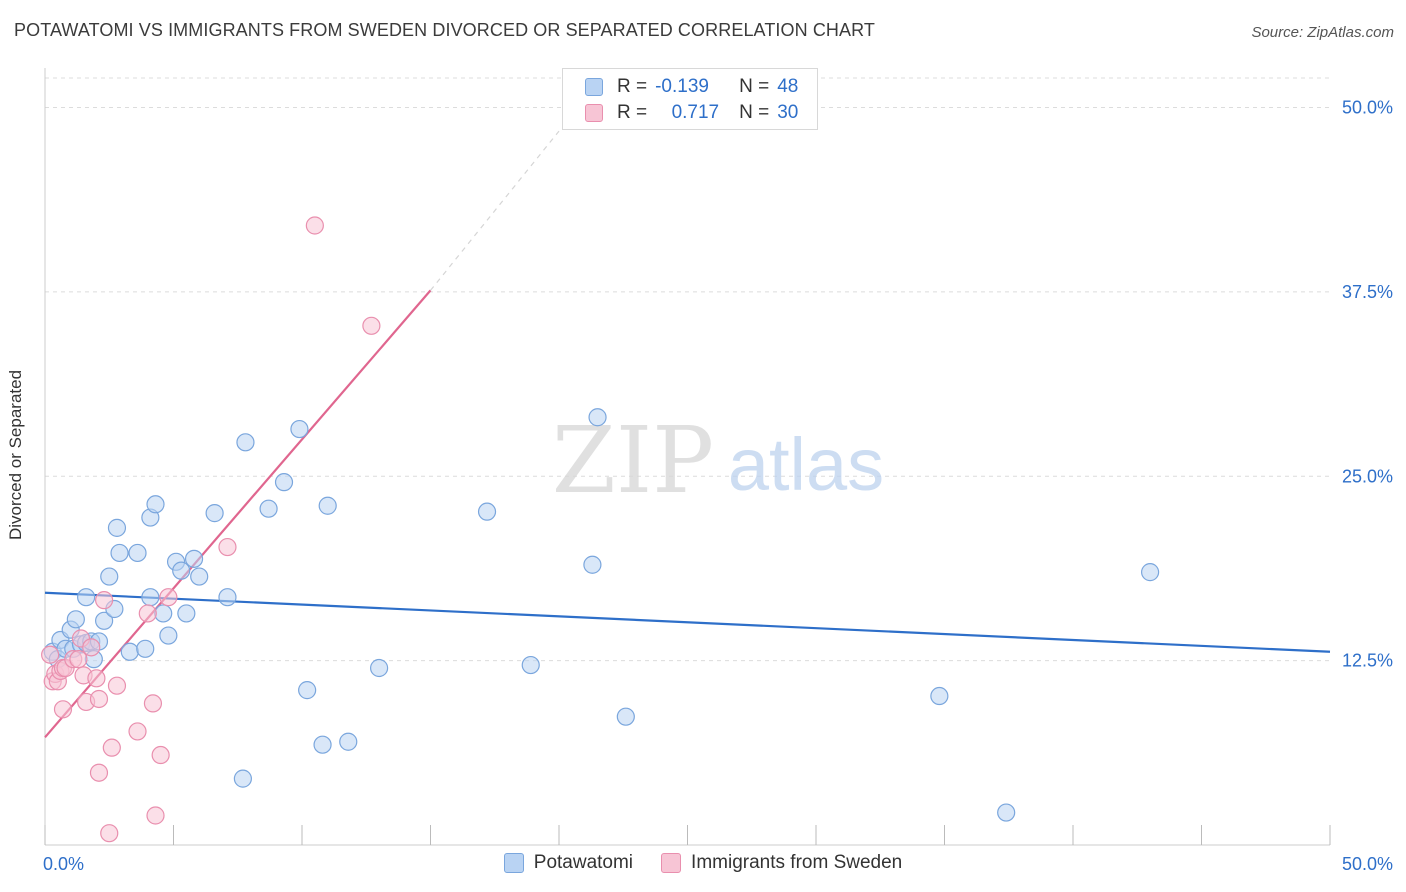 The height and width of the screenshot is (892, 1406). What do you see at coordinates (797, 862) in the screenshot?
I see `legend-label: Immigrants from Sweden` at bounding box center [797, 862].